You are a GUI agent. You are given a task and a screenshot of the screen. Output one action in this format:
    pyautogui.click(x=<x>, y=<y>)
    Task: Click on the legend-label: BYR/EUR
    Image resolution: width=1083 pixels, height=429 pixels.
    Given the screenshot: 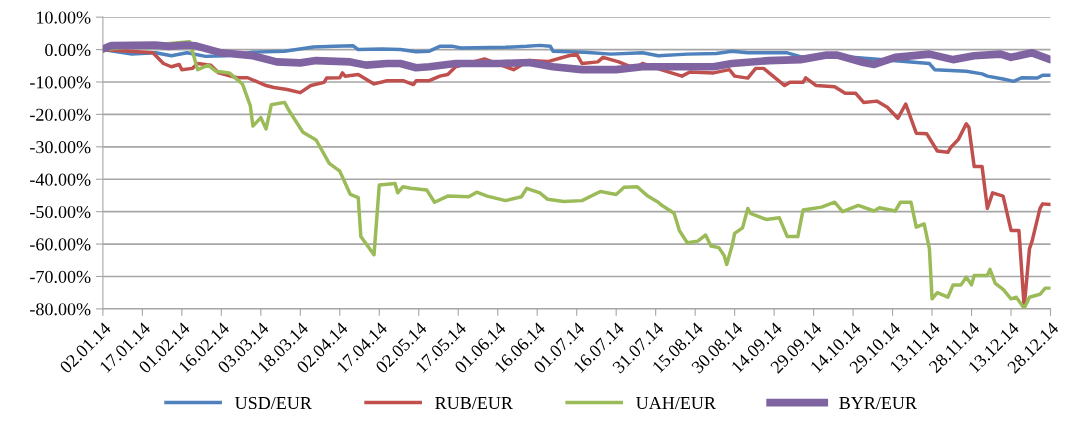 What is the action you would take?
    pyautogui.click(x=878, y=403)
    